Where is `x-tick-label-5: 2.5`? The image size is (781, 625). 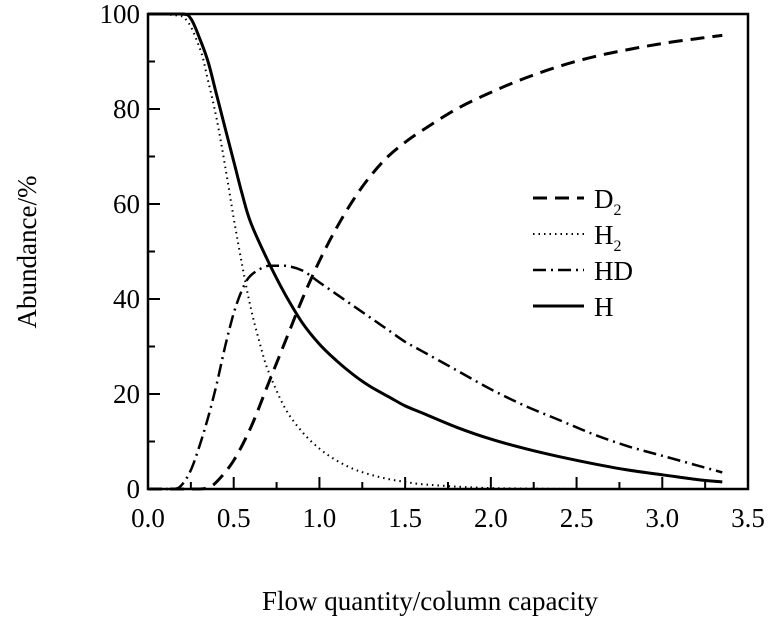
x-tick-label-5: 2.5 is located at coordinates (577, 518).